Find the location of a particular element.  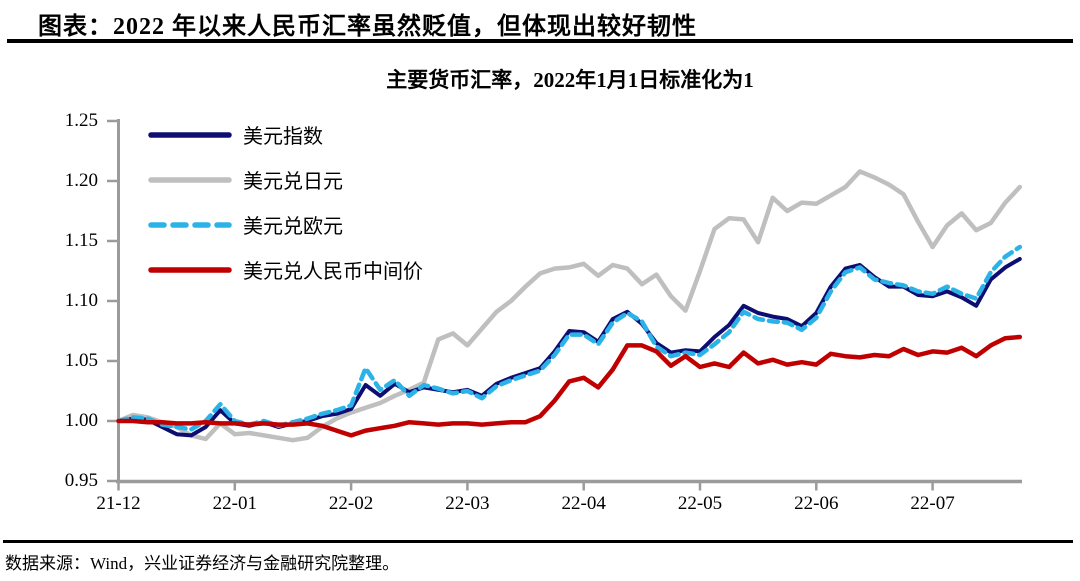

x-tick-label: 22-06 is located at coordinates (816, 503).